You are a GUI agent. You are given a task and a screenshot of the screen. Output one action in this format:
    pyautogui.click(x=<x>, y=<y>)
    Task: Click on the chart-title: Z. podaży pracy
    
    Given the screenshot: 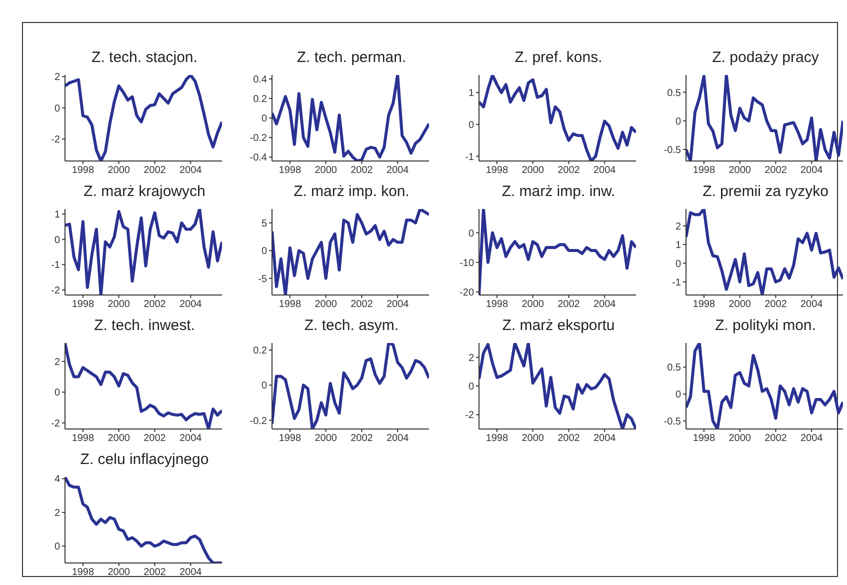 What is the action you would take?
    pyautogui.click(x=765, y=58)
    